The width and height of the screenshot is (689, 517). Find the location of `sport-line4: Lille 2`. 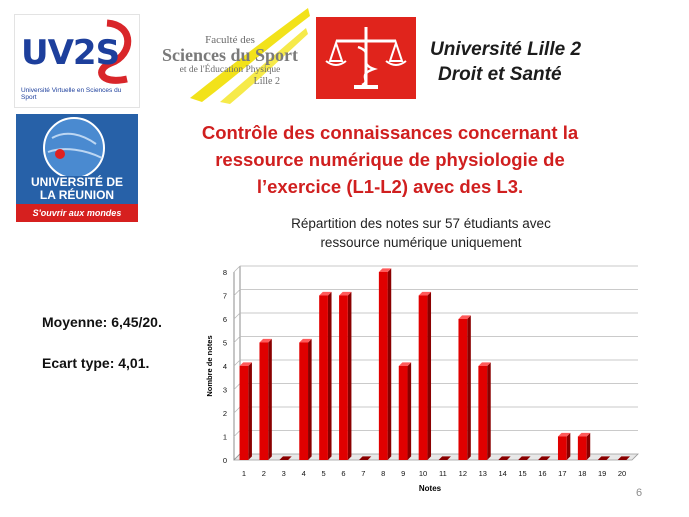

sport-line4: Lille 2 is located at coordinates (266, 81).